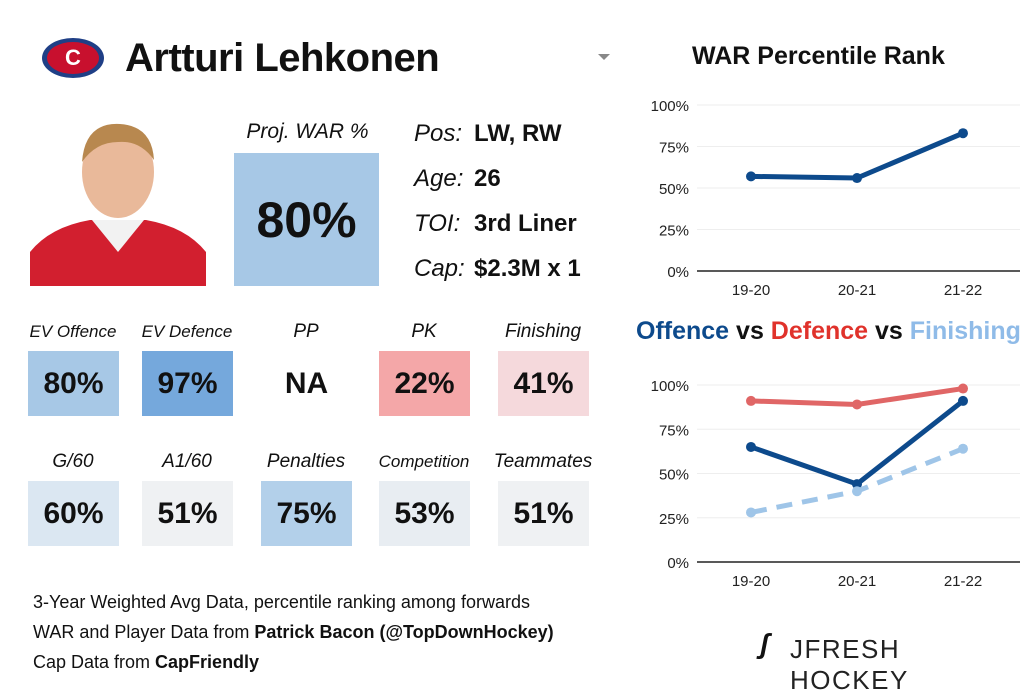 This screenshot has width=1024, height=696. Describe the element at coordinates (683, 331) in the screenshot. I see `title-offence: Offence` at that location.